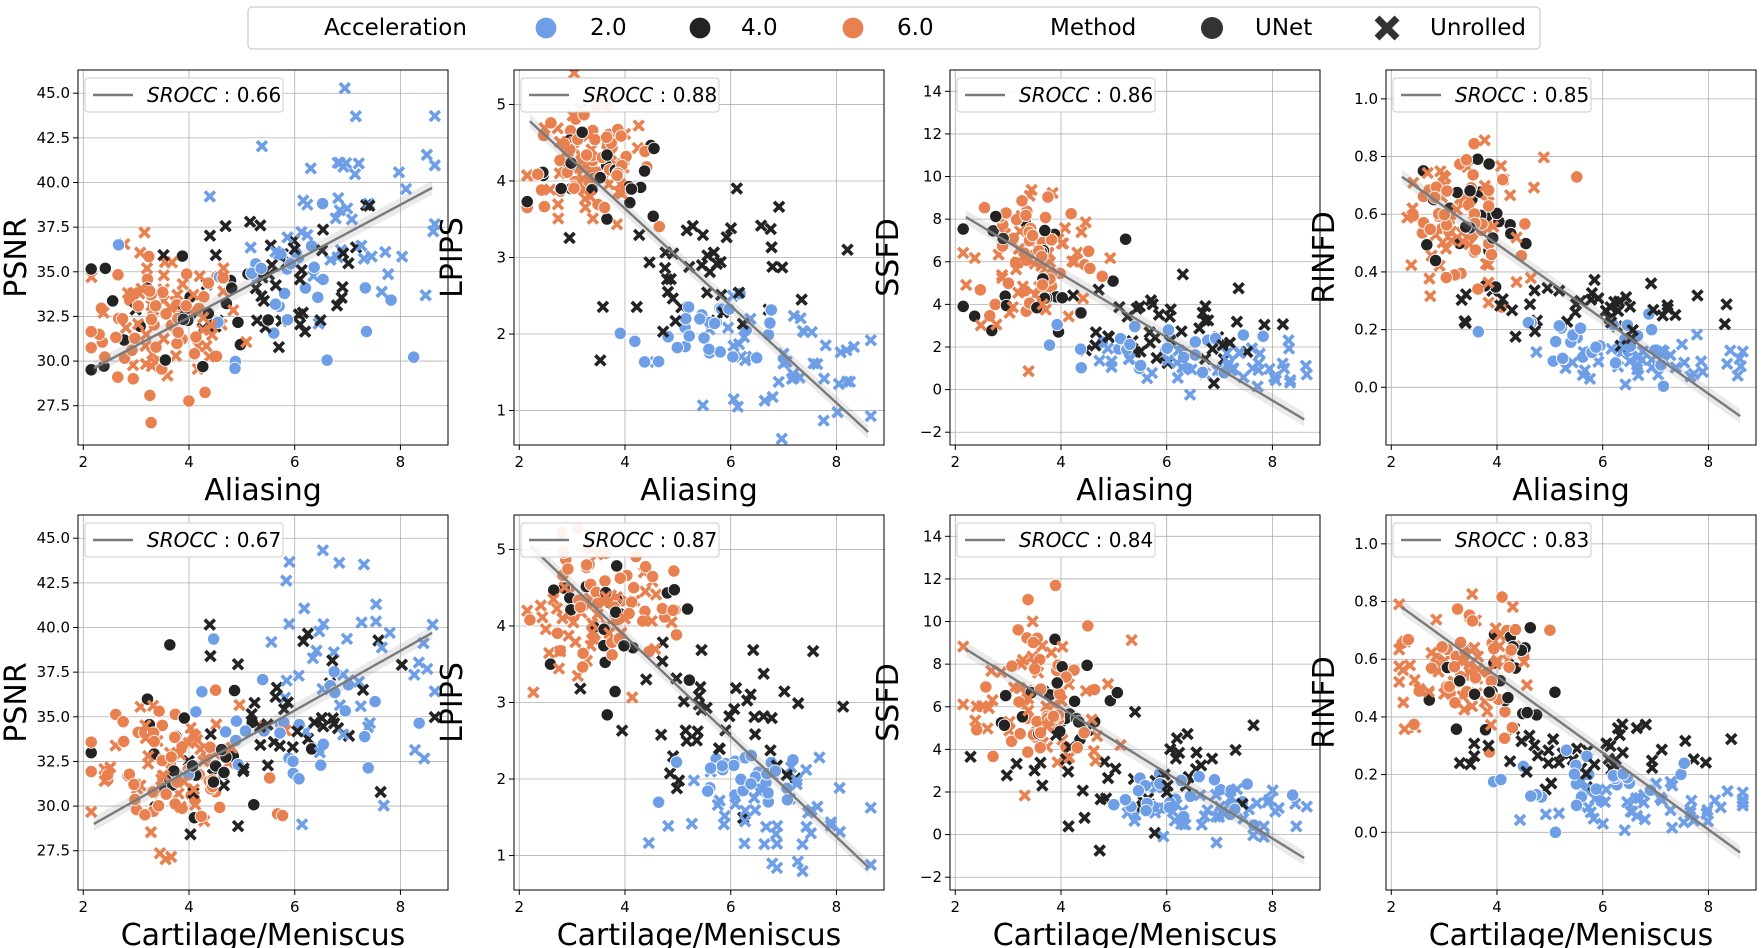 This screenshot has width=1763, height=948. Describe the element at coordinates (263, 705) in the screenshot. I see `scatter-points` at that location.